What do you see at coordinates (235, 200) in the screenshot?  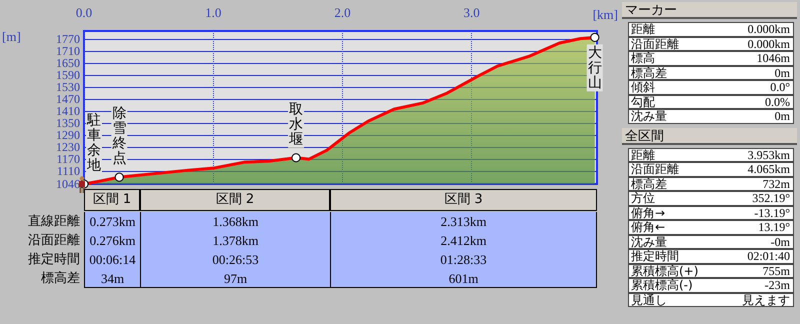 I see `text: 区間 2` at bounding box center [235, 200].